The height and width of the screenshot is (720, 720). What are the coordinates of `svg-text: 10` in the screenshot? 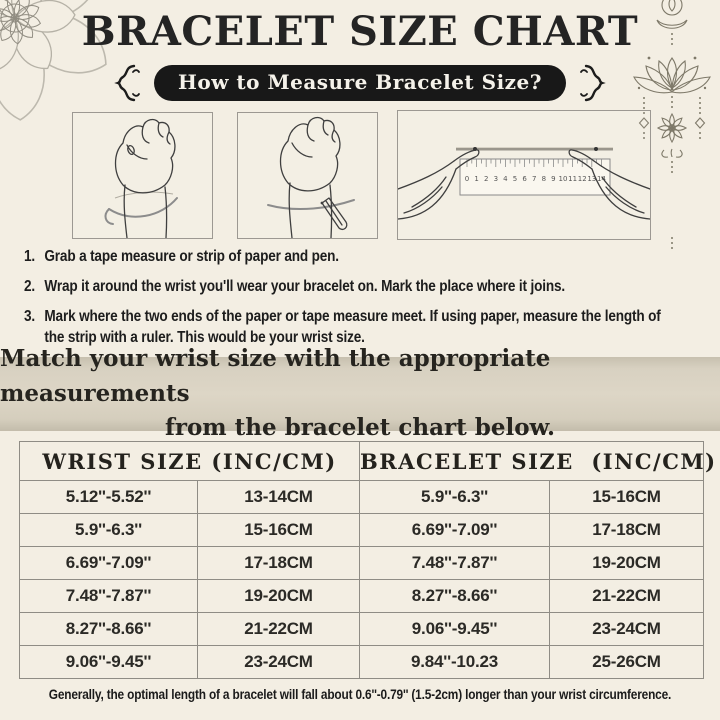 It's located at (563, 179).